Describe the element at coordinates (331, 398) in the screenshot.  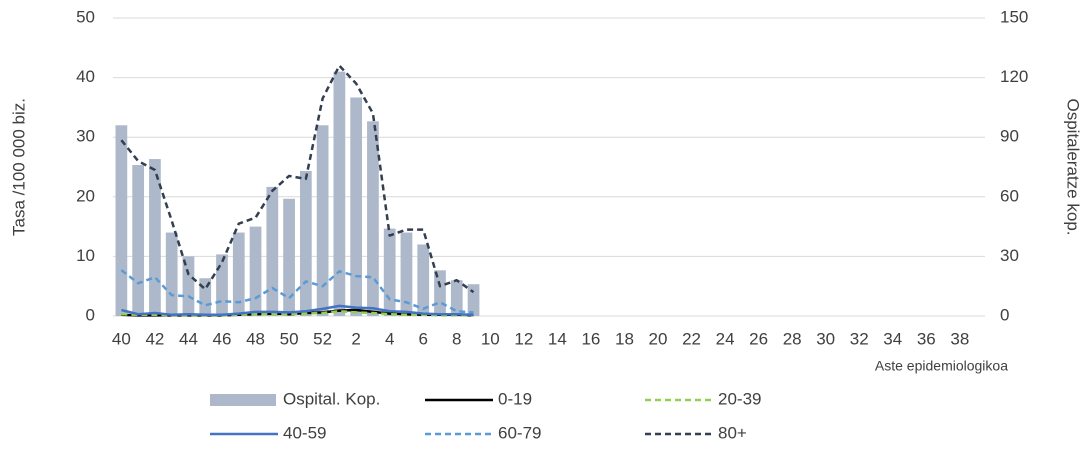
I see `legend-label: Ospital. Kop.` at that location.